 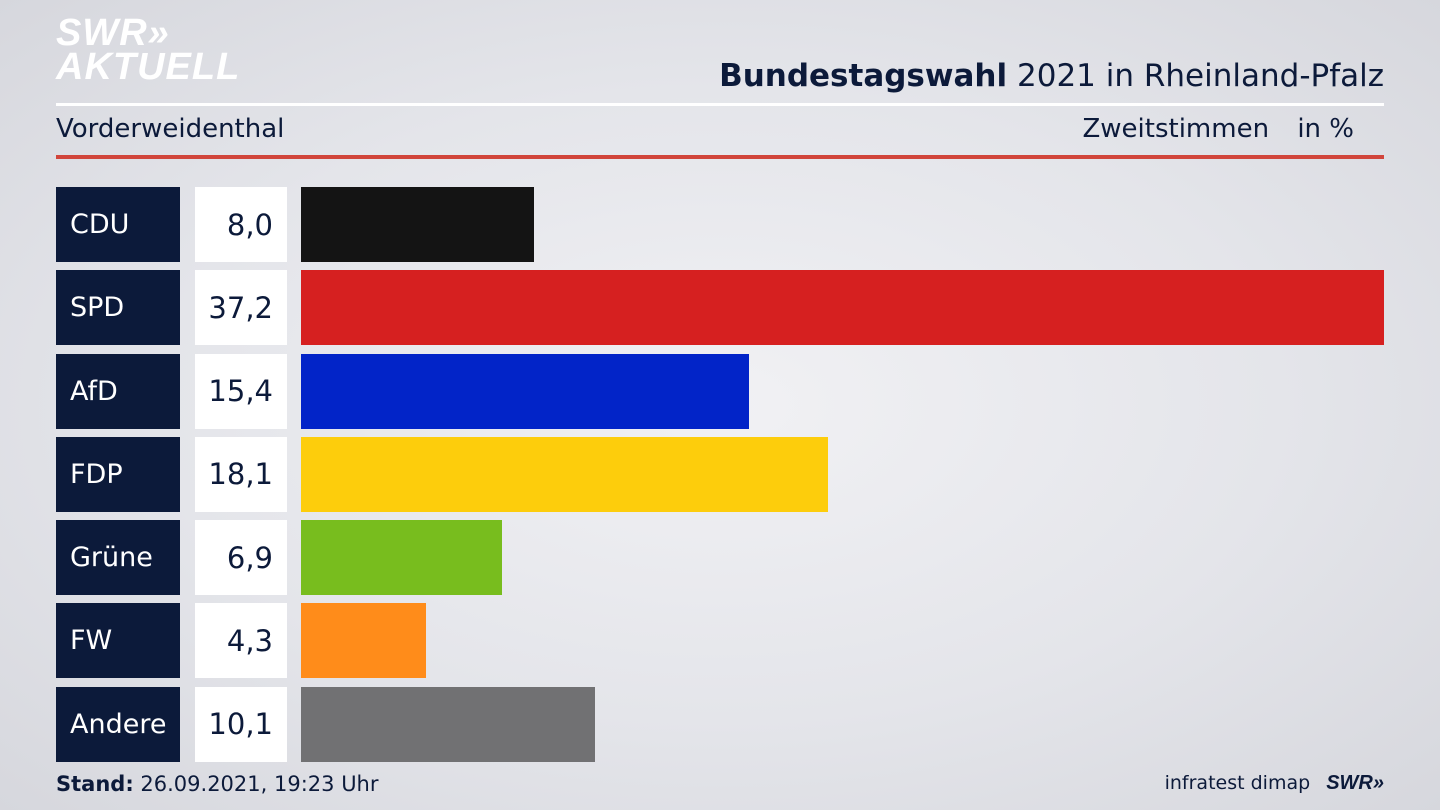 What do you see at coordinates (720, 224) in the screenshot?
I see `bar-row: CDU 8,0` at bounding box center [720, 224].